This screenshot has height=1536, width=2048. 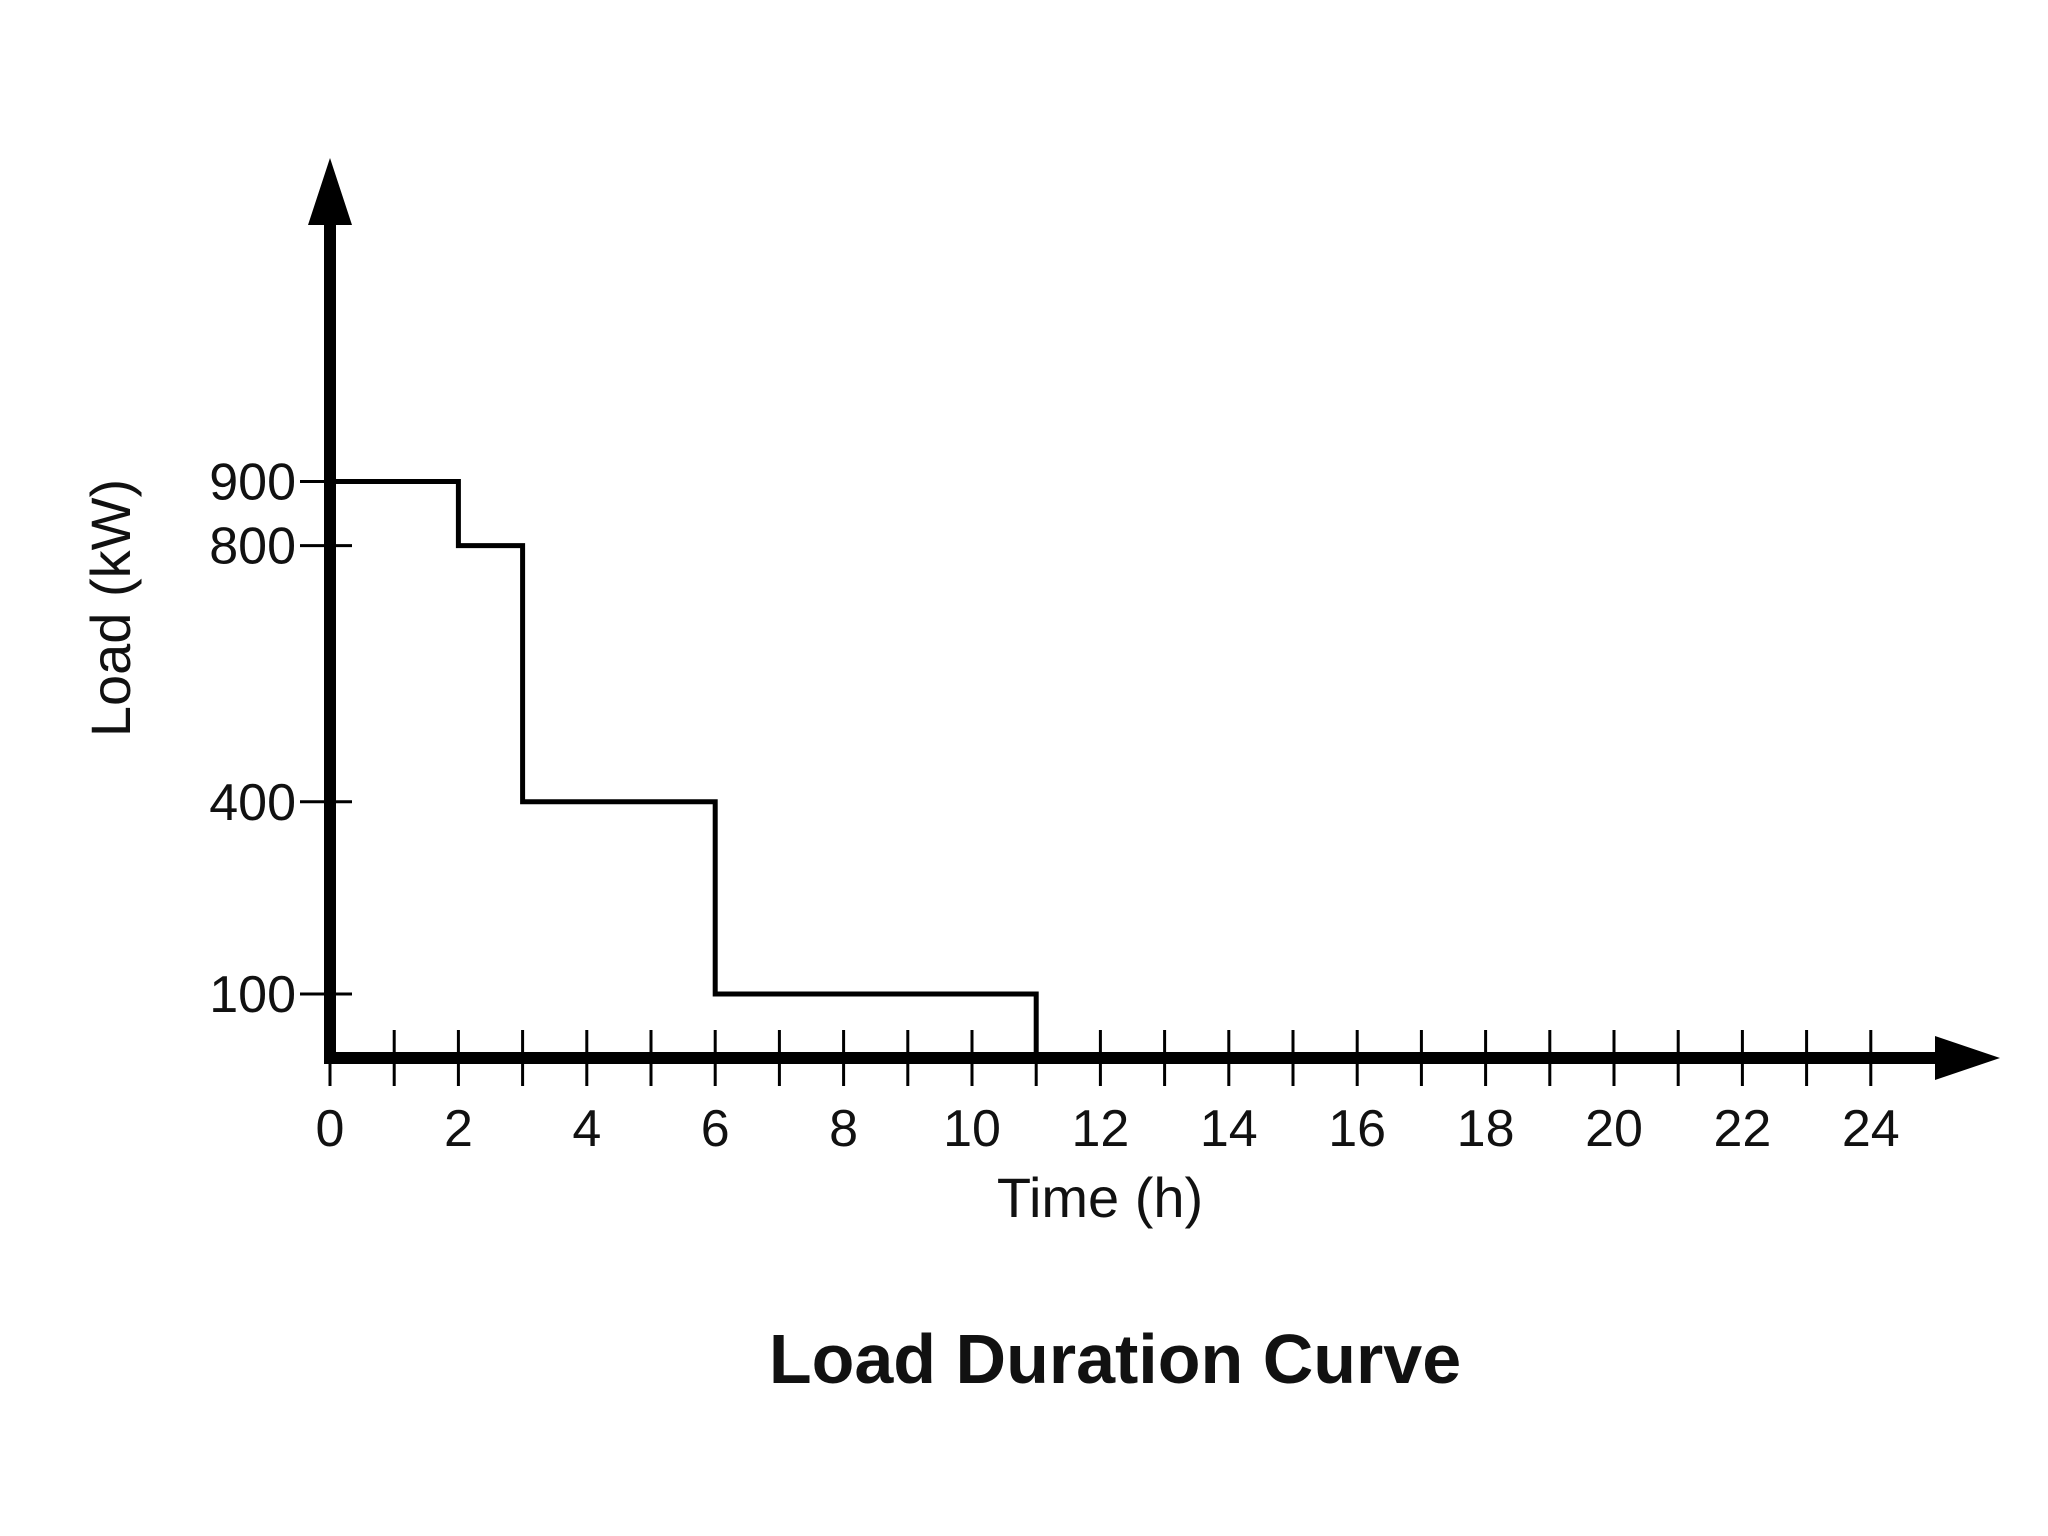 What do you see at coordinates (1967, 1058) in the screenshot?
I see `x-axis-arrow-icon` at bounding box center [1967, 1058].